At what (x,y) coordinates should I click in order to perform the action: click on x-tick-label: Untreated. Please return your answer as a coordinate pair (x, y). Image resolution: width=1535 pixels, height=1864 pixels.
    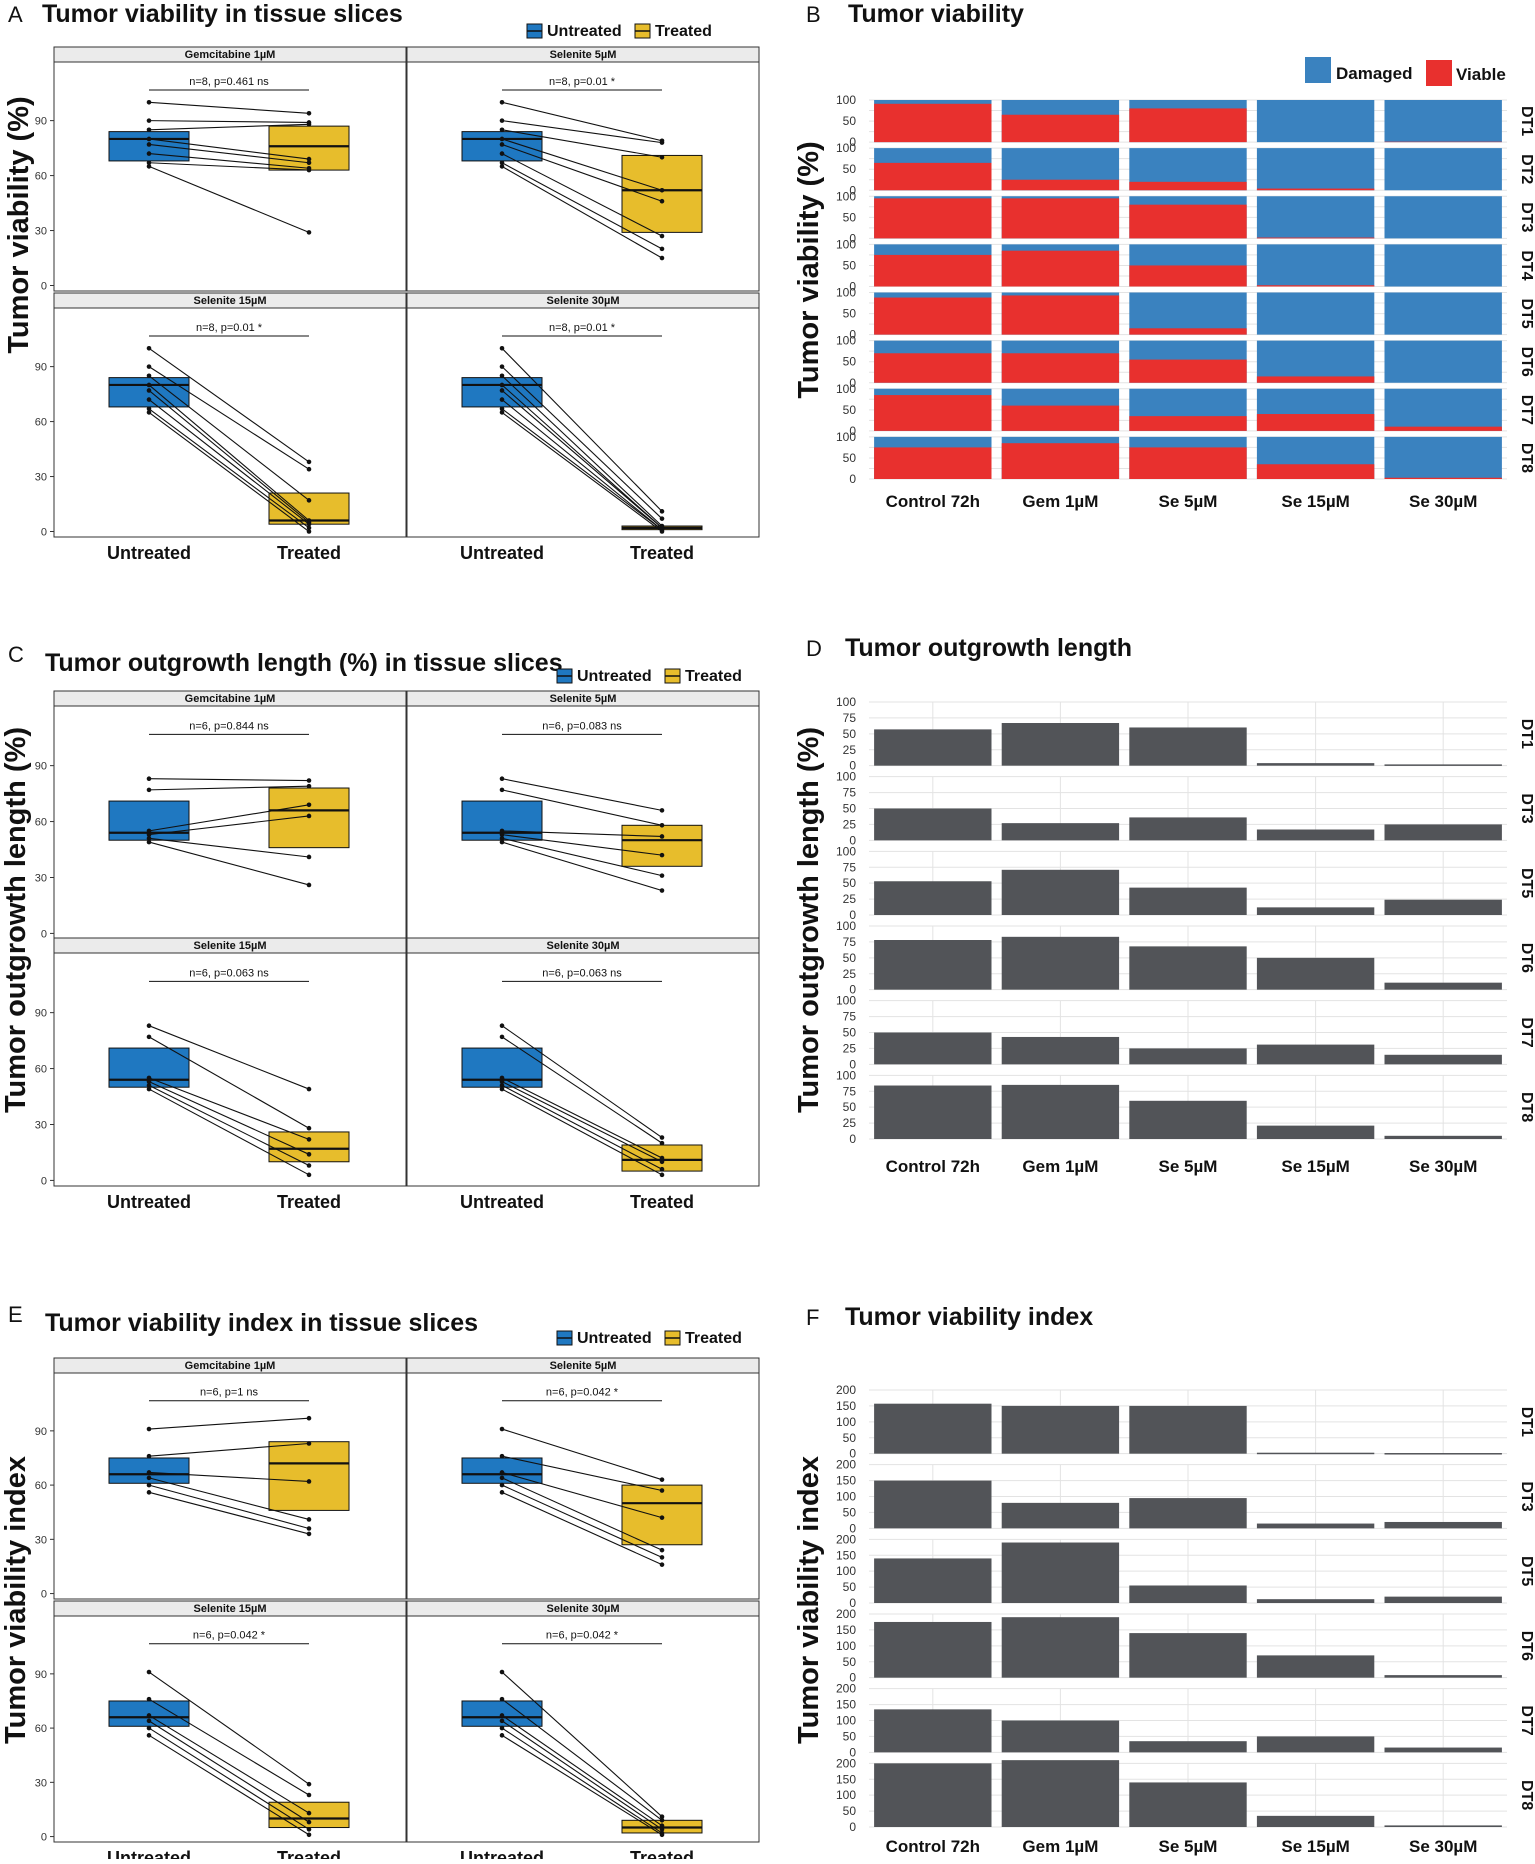
    Looking at the image, I should click on (502, 1202).